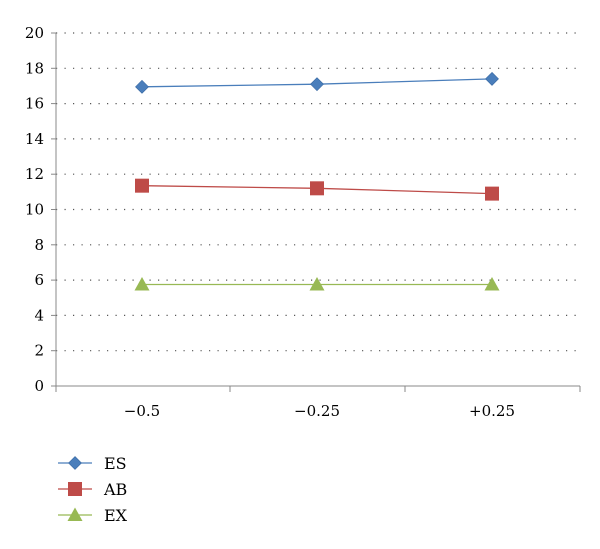  What do you see at coordinates (115, 489) in the screenshot?
I see `legend-label-ab: AB` at bounding box center [115, 489].